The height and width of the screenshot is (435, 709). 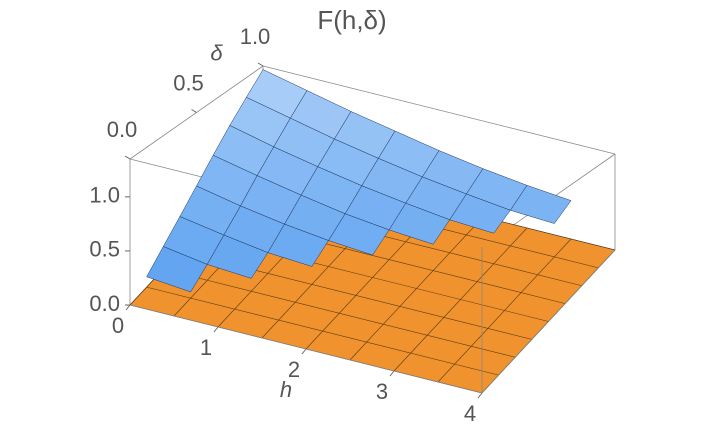 What do you see at coordinates (216, 52) in the screenshot?
I see `y-axis-label: δ` at bounding box center [216, 52].